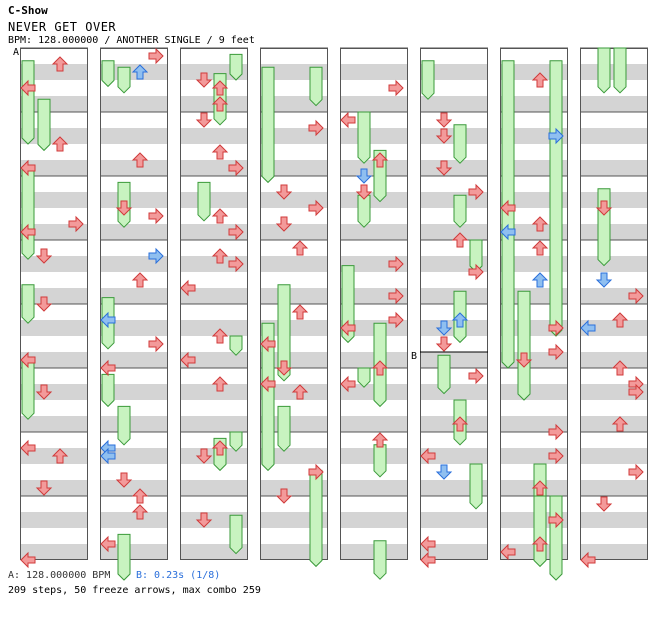 The image size is (672, 620). I want to click on stop-footer: B: 0.23s (1/8), so click(178, 575).